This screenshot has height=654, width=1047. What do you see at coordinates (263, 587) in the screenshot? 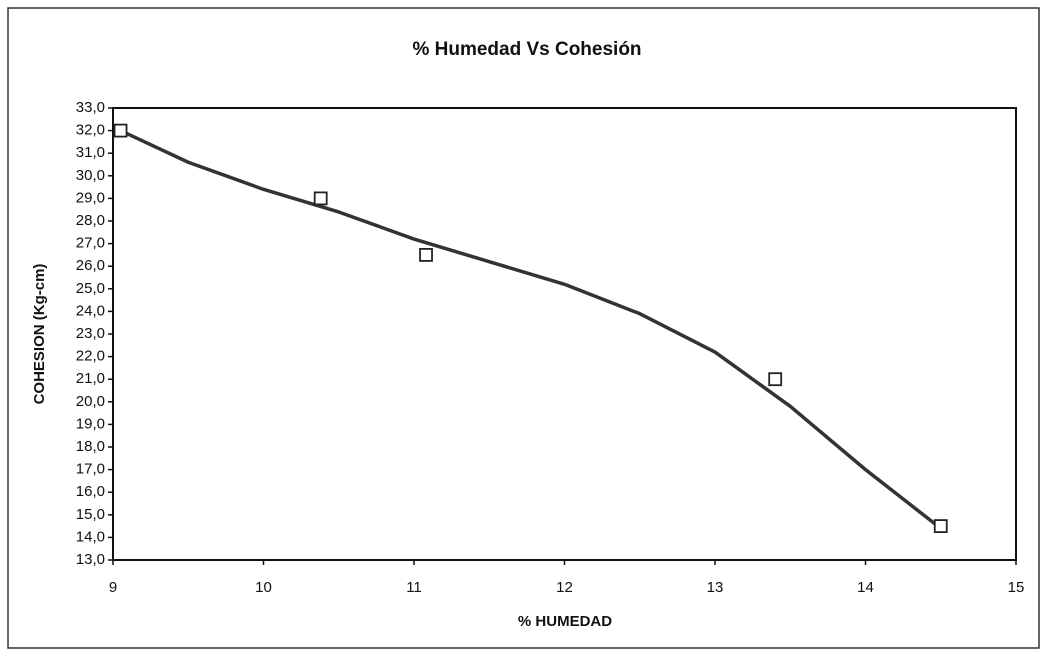
I see `x-tick-label: 10` at bounding box center [263, 587].